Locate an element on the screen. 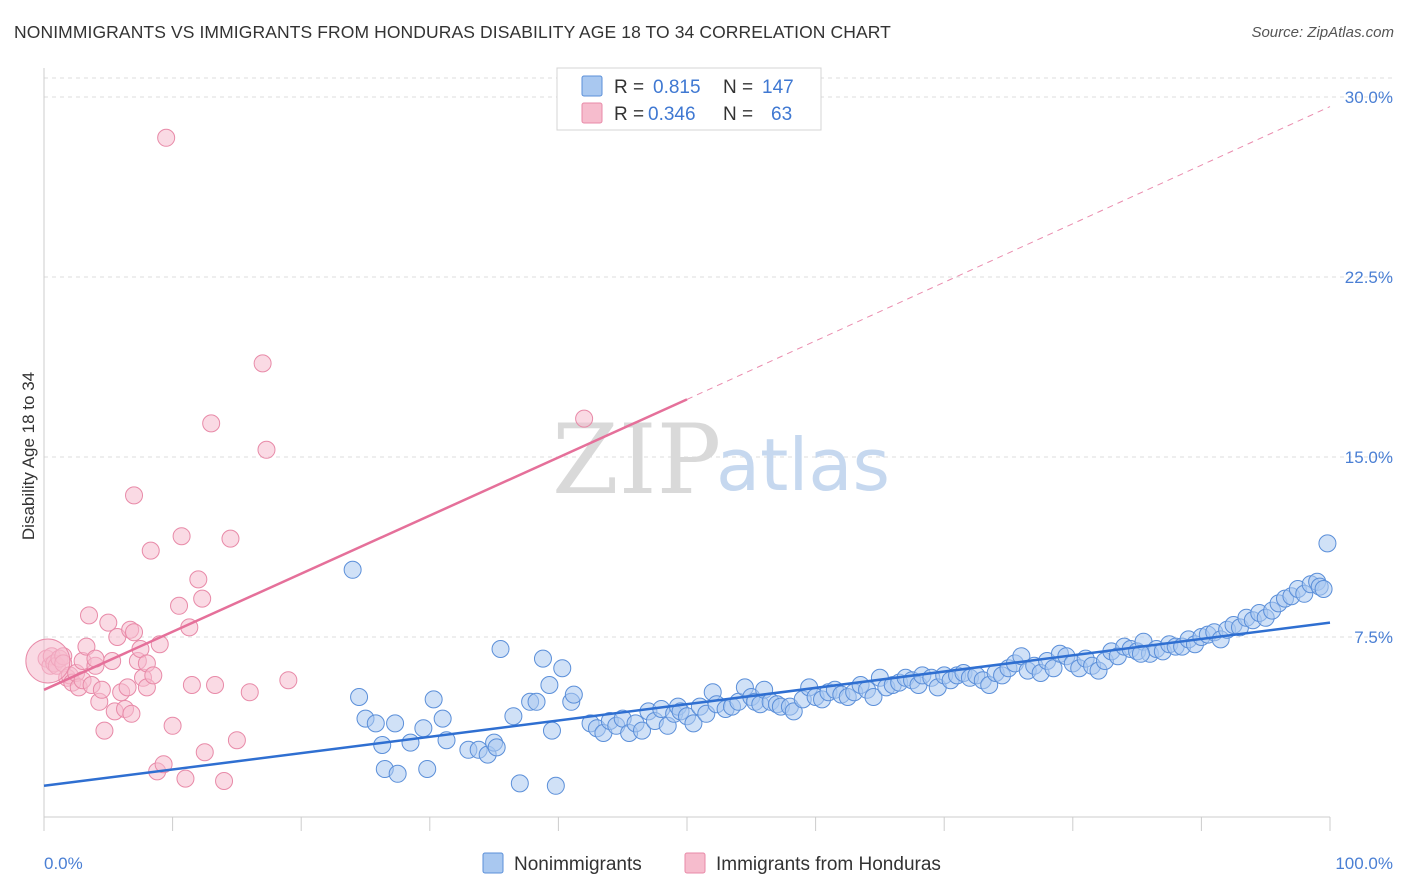 The width and height of the screenshot is (1406, 892). bottom-legend-label-immigrants: Immigrants from Honduras is located at coordinates (828, 864).